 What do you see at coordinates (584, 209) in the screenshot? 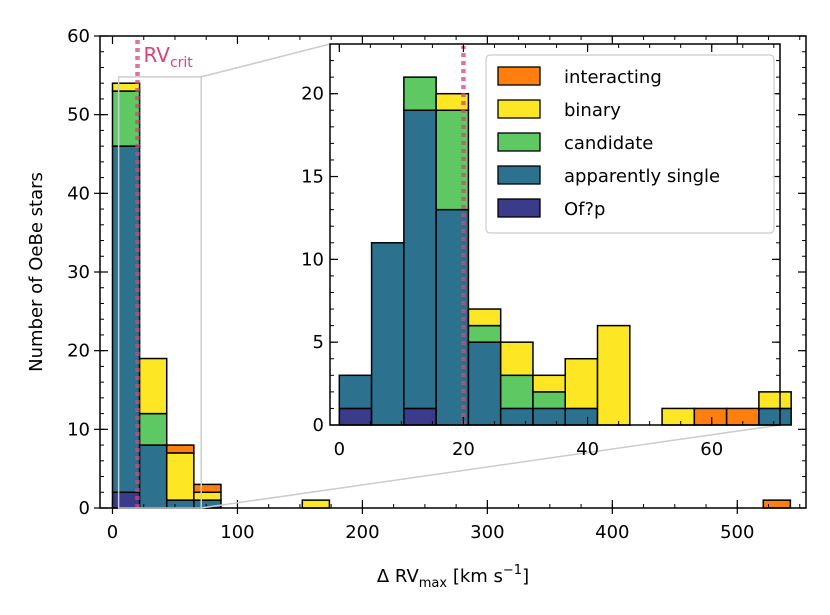
I see `legend-label-of-p: Of?p` at bounding box center [584, 209].